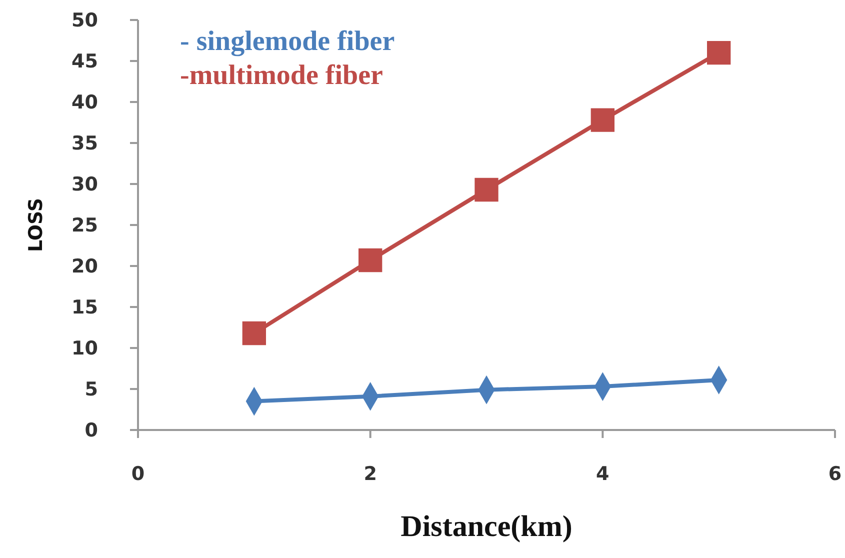  What do you see at coordinates (36, 225) in the screenshot?
I see `y-axis-title: LOSS` at bounding box center [36, 225].